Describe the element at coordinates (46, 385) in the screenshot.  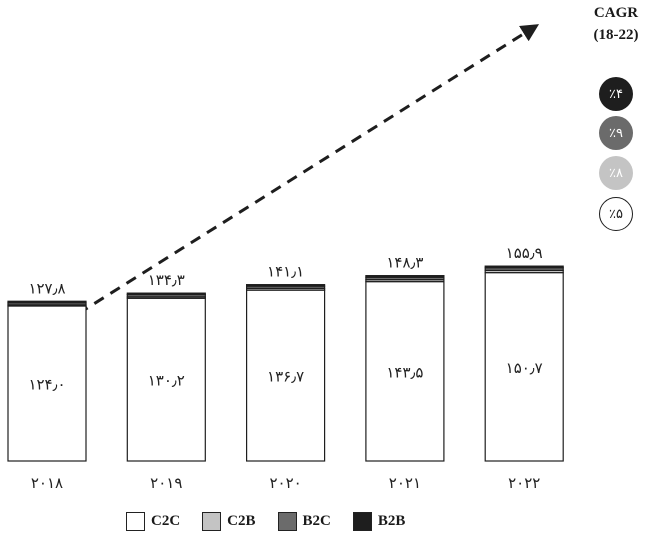
I see `bar-inner-label-0: ۱۲۴٫۰` at that location.